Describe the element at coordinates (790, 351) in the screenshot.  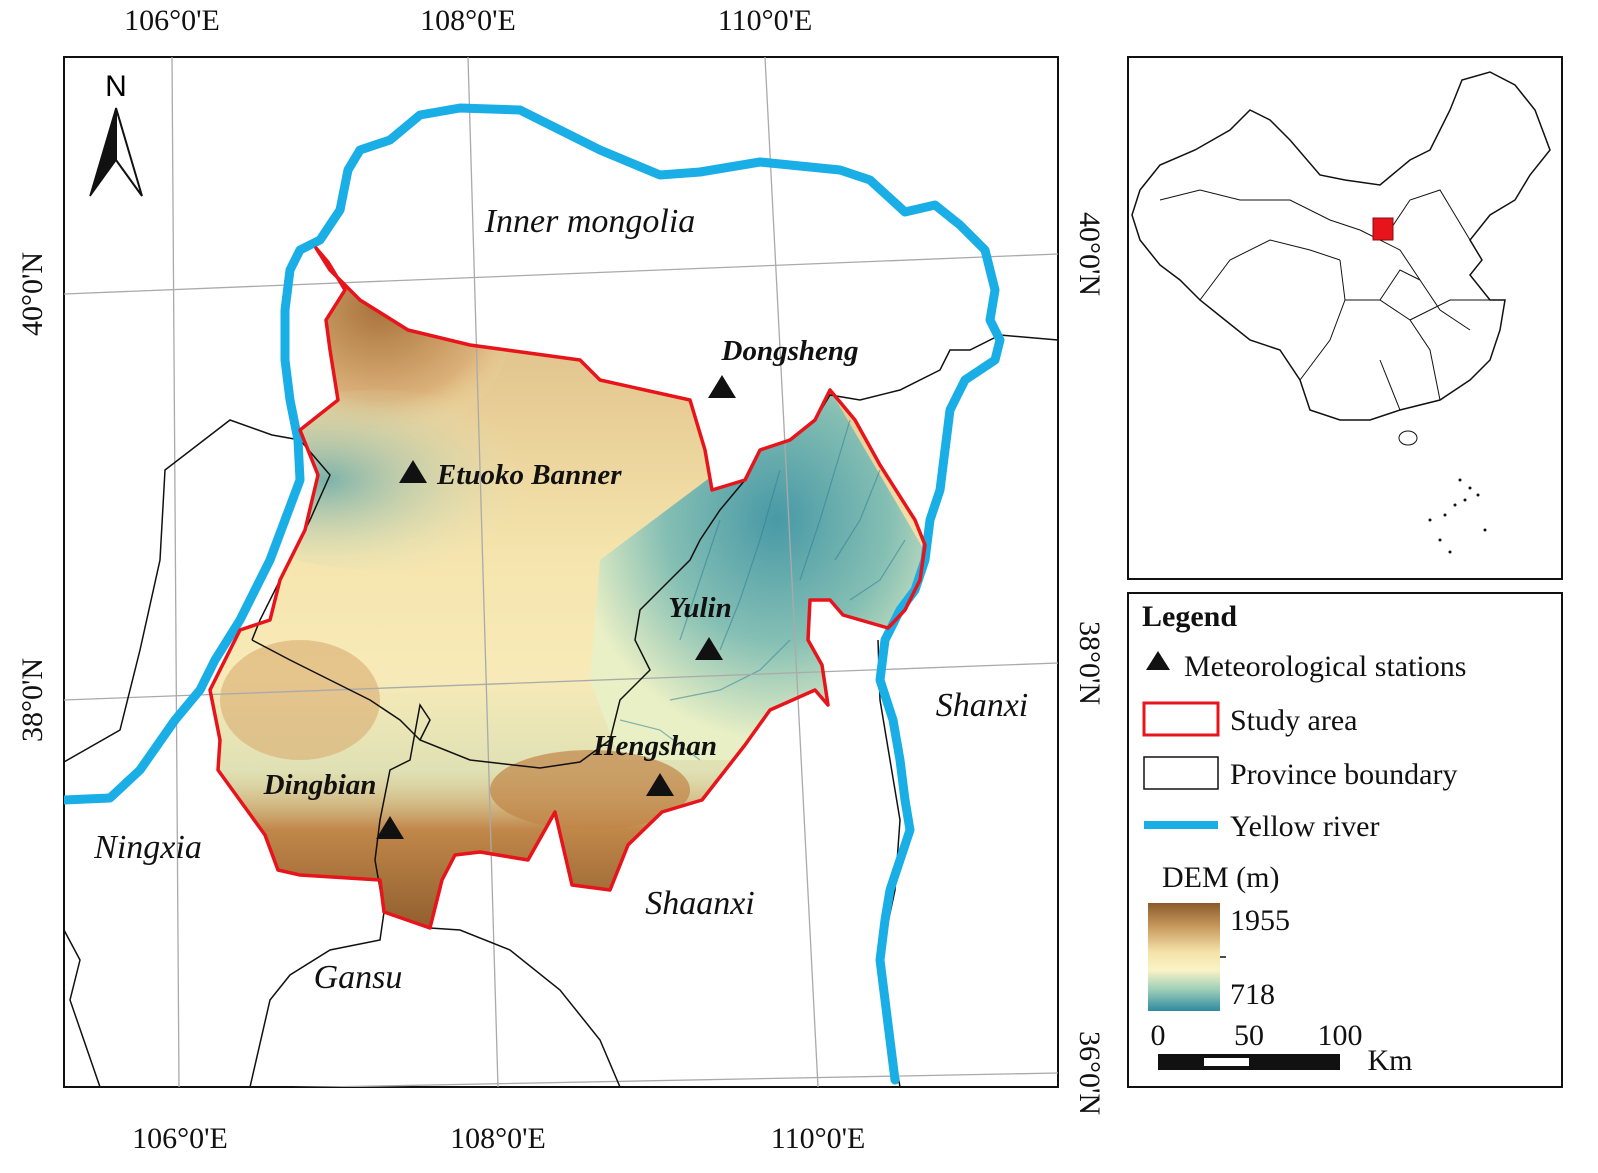
I see `station-label: Dongsheng` at that location.